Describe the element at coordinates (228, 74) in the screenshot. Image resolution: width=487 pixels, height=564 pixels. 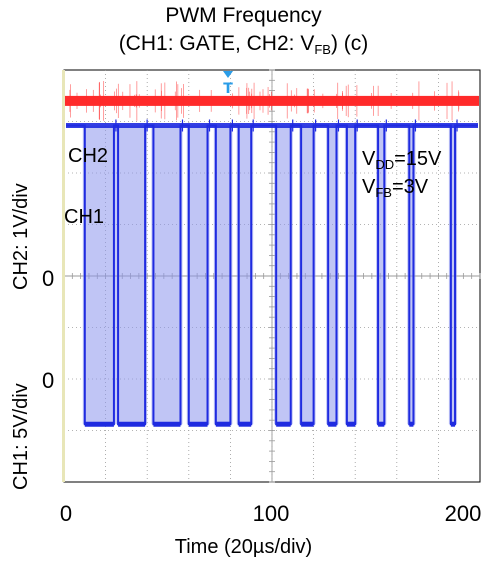
I see `trigger-arrow-icon` at that location.